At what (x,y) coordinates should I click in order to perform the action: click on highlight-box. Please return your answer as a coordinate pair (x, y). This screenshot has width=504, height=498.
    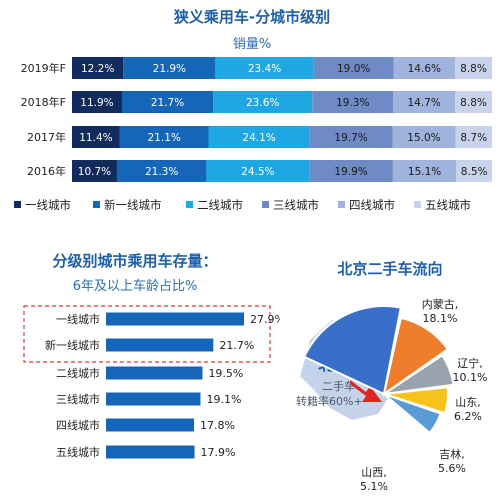
    Looking at the image, I should click on (147, 334).